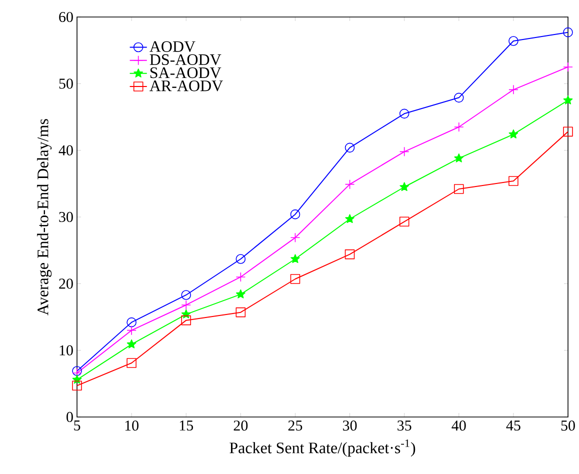 Image resolution: width=579 pixels, height=474 pixels. Describe the element at coordinates (65, 150) in the screenshot. I see `y-tick-label: 40` at that location.